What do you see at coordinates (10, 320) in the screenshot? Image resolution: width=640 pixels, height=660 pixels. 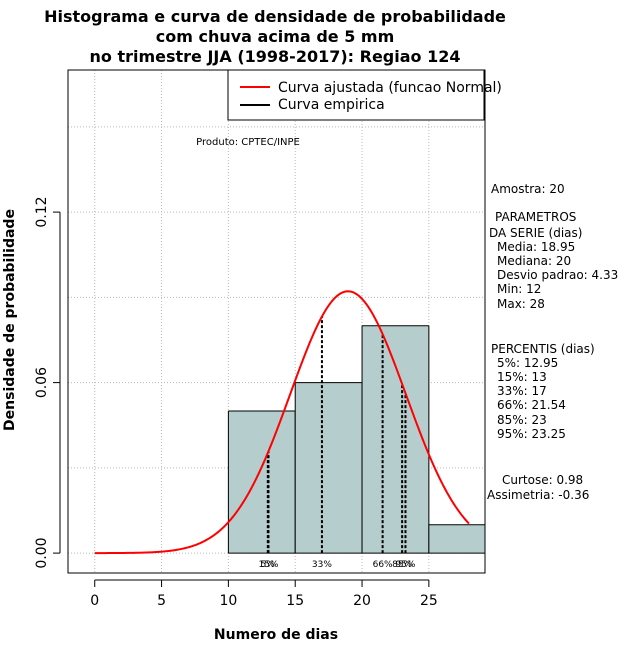 I see `y-axis-title: Densidade de probabilidade` at bounding box center [10, 320].